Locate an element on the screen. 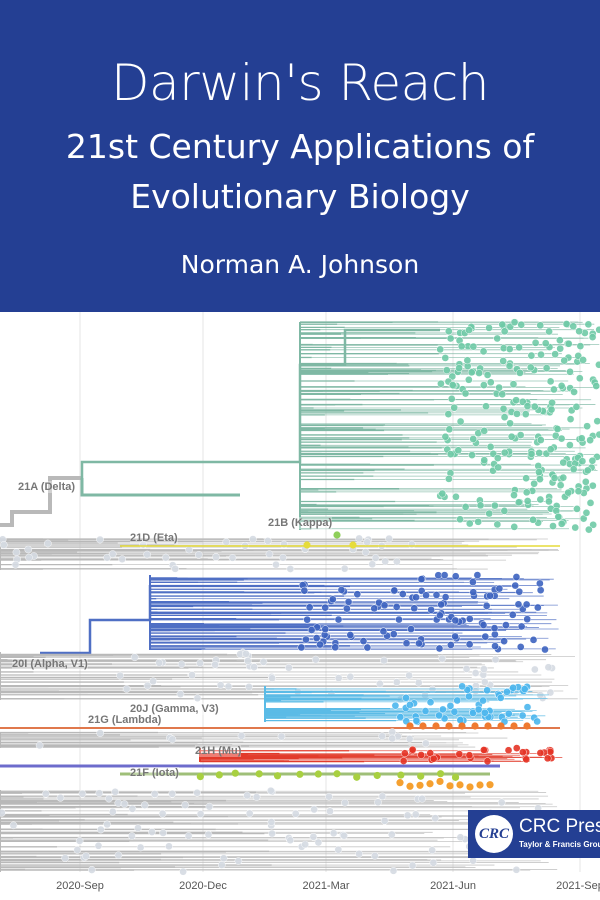 The image size is (600, 900). publisher-logo: CRC CRC Press Taylor & Francis Group is located at coordinates (534, 834).